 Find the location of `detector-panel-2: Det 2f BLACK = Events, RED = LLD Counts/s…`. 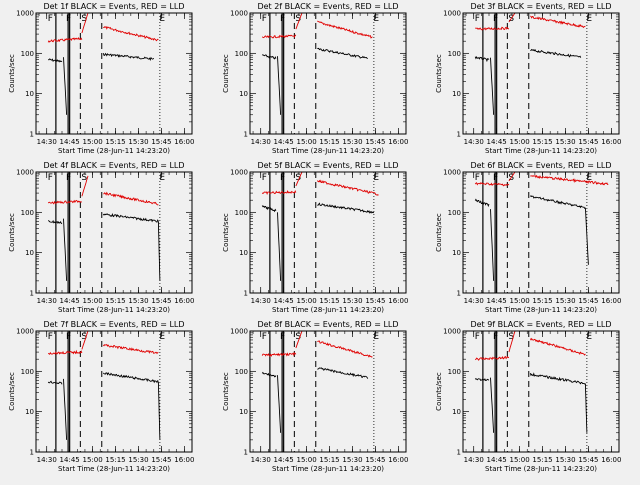

detector-panel-2: Det 2f BLACK = Events, RED = LLD Counts/s… is located at coordinates (315, 78).